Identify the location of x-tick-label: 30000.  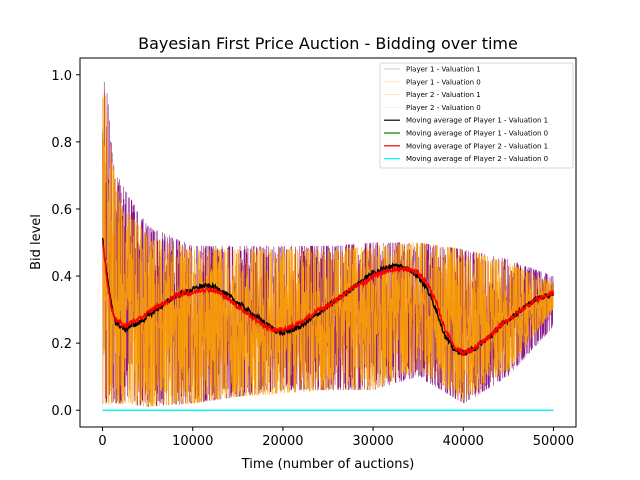
(372, 441).